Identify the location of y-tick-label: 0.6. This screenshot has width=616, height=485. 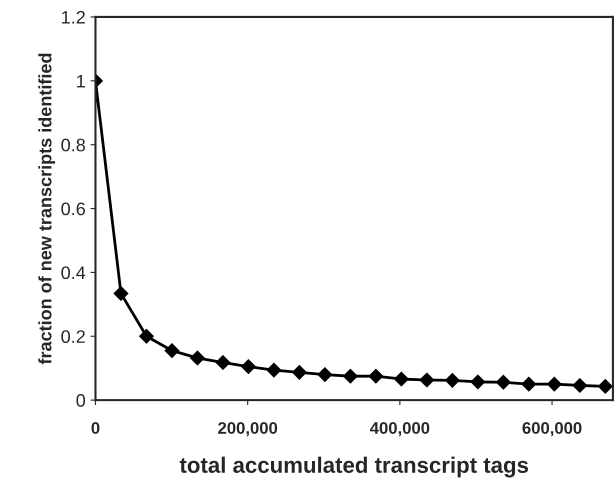
(73, 209).